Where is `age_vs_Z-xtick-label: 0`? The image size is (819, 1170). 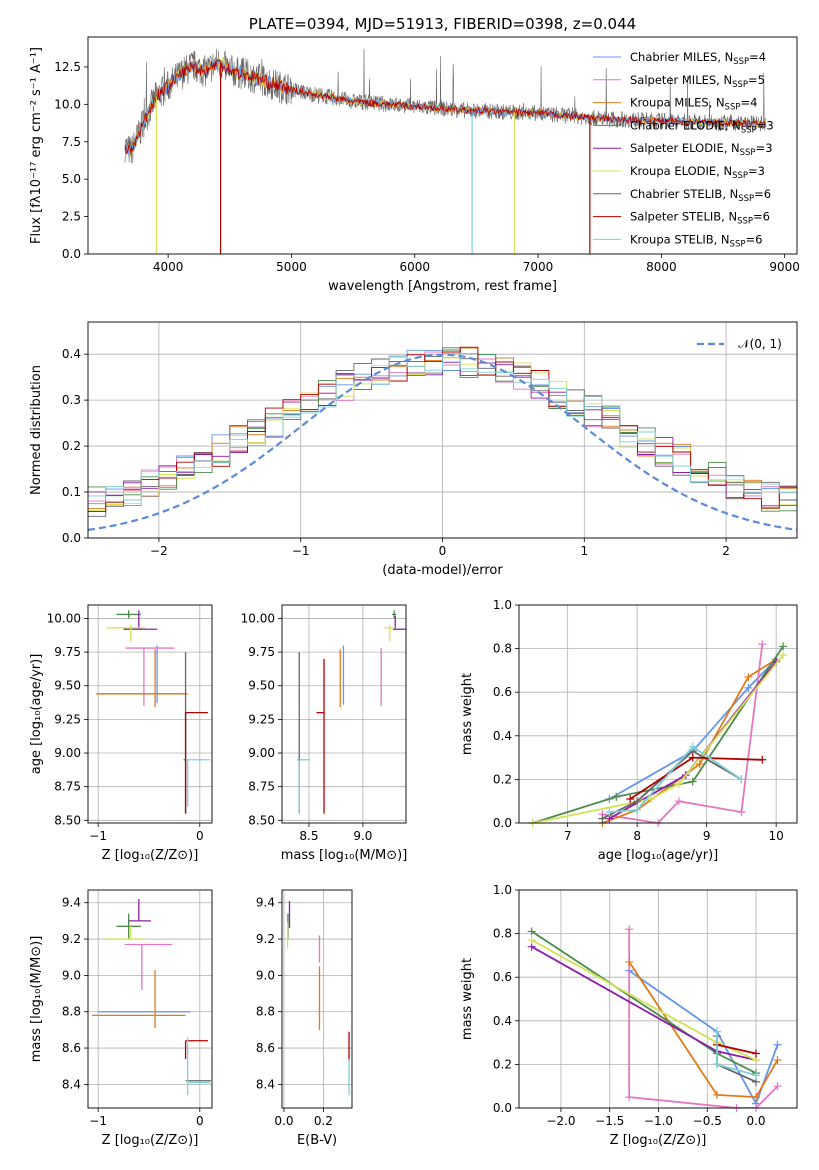
age_vs_Z-xtick-label: 0 is located at coordinates (200, 836).